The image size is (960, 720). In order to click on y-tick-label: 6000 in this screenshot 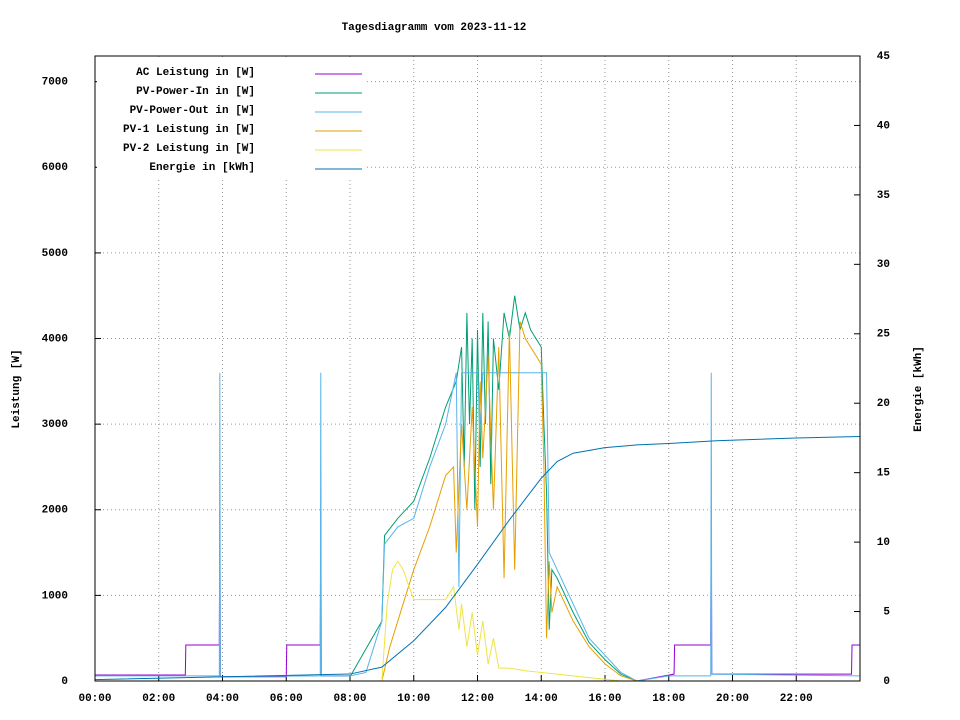, I will do `click(55, 168)`.